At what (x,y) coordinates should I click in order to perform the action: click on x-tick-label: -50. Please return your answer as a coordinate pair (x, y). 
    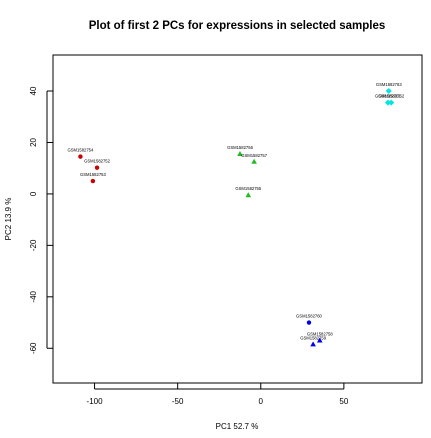
    Looking at the image, I should click on (178, 401).